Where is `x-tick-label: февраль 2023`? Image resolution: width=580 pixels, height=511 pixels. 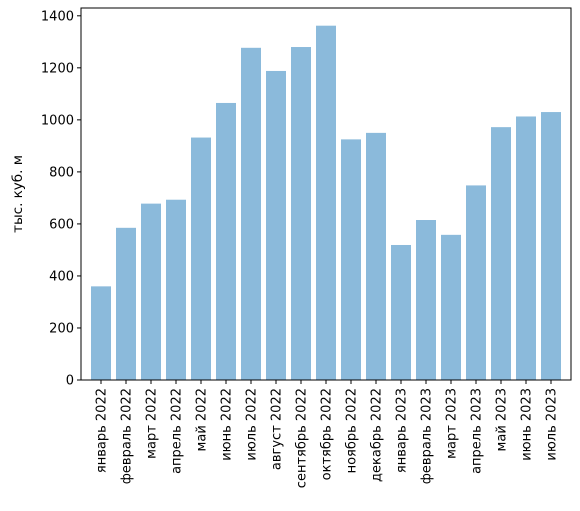
x-tick-label: февраль 2023 is located at coordinates (427, 436).